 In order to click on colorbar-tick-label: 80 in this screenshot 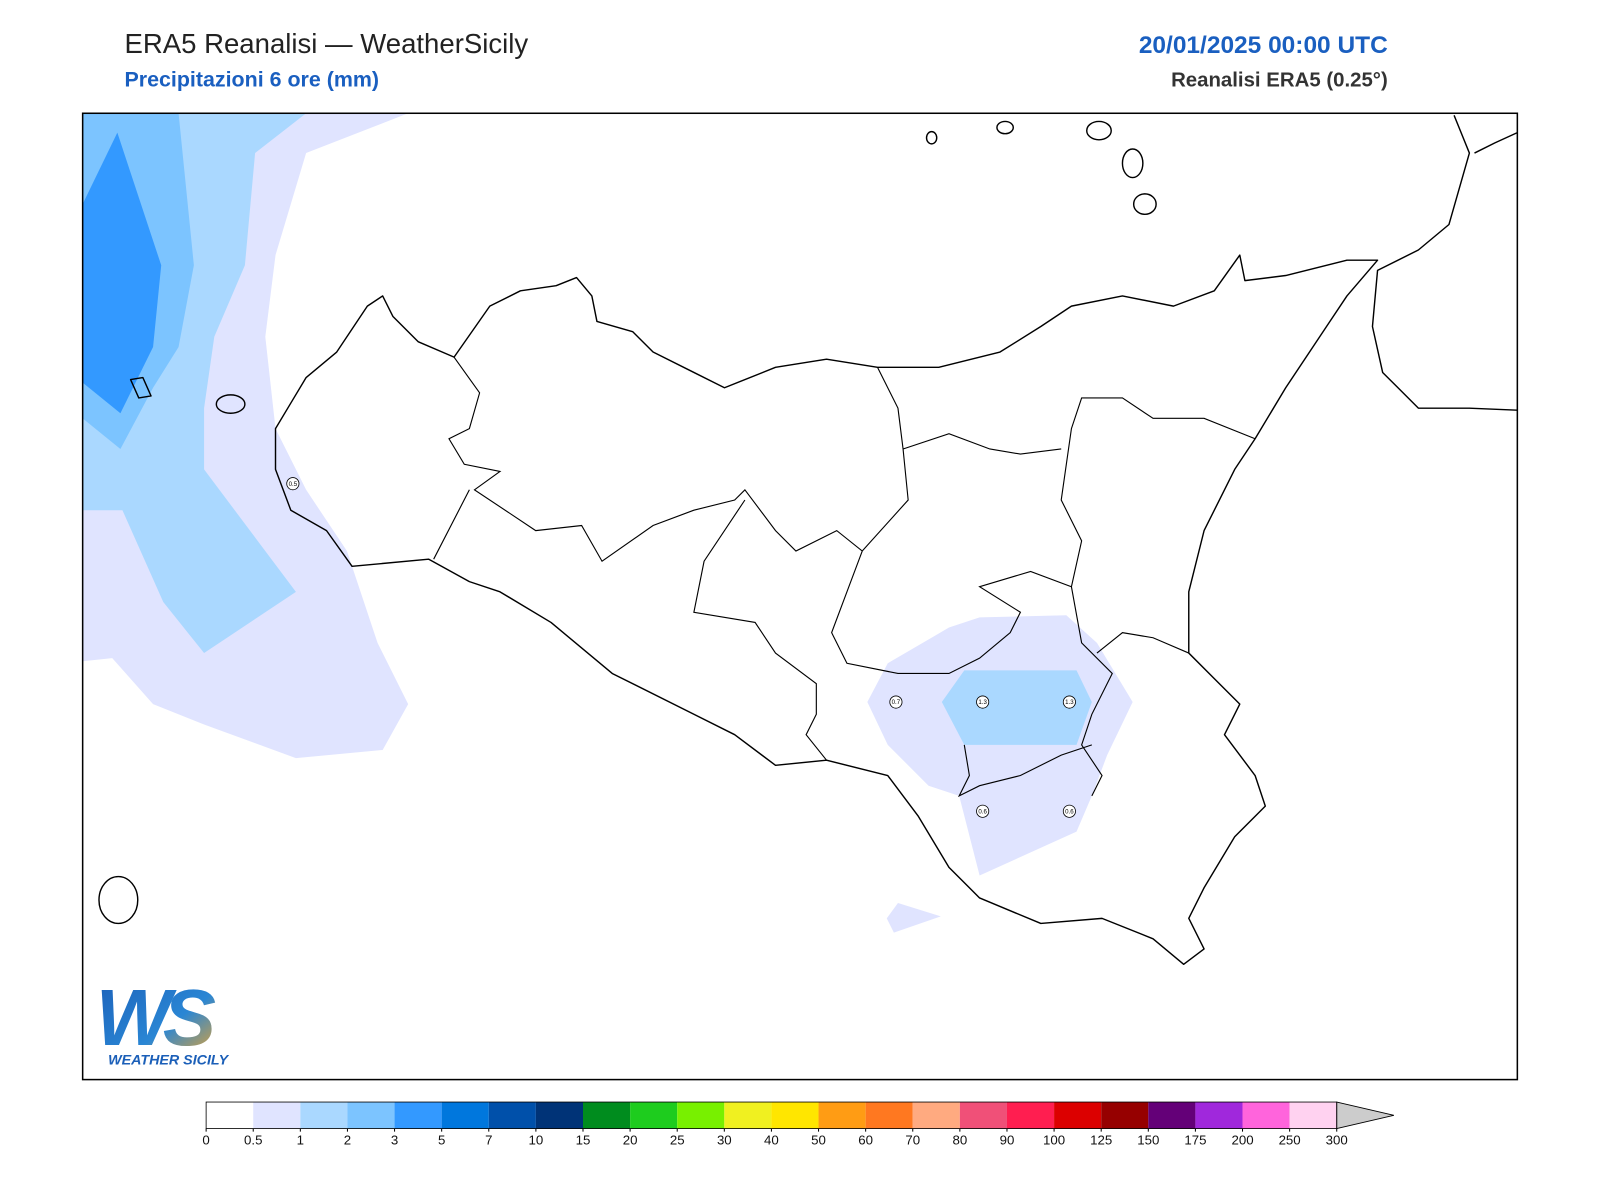, I will do `click(959, 1139)`.